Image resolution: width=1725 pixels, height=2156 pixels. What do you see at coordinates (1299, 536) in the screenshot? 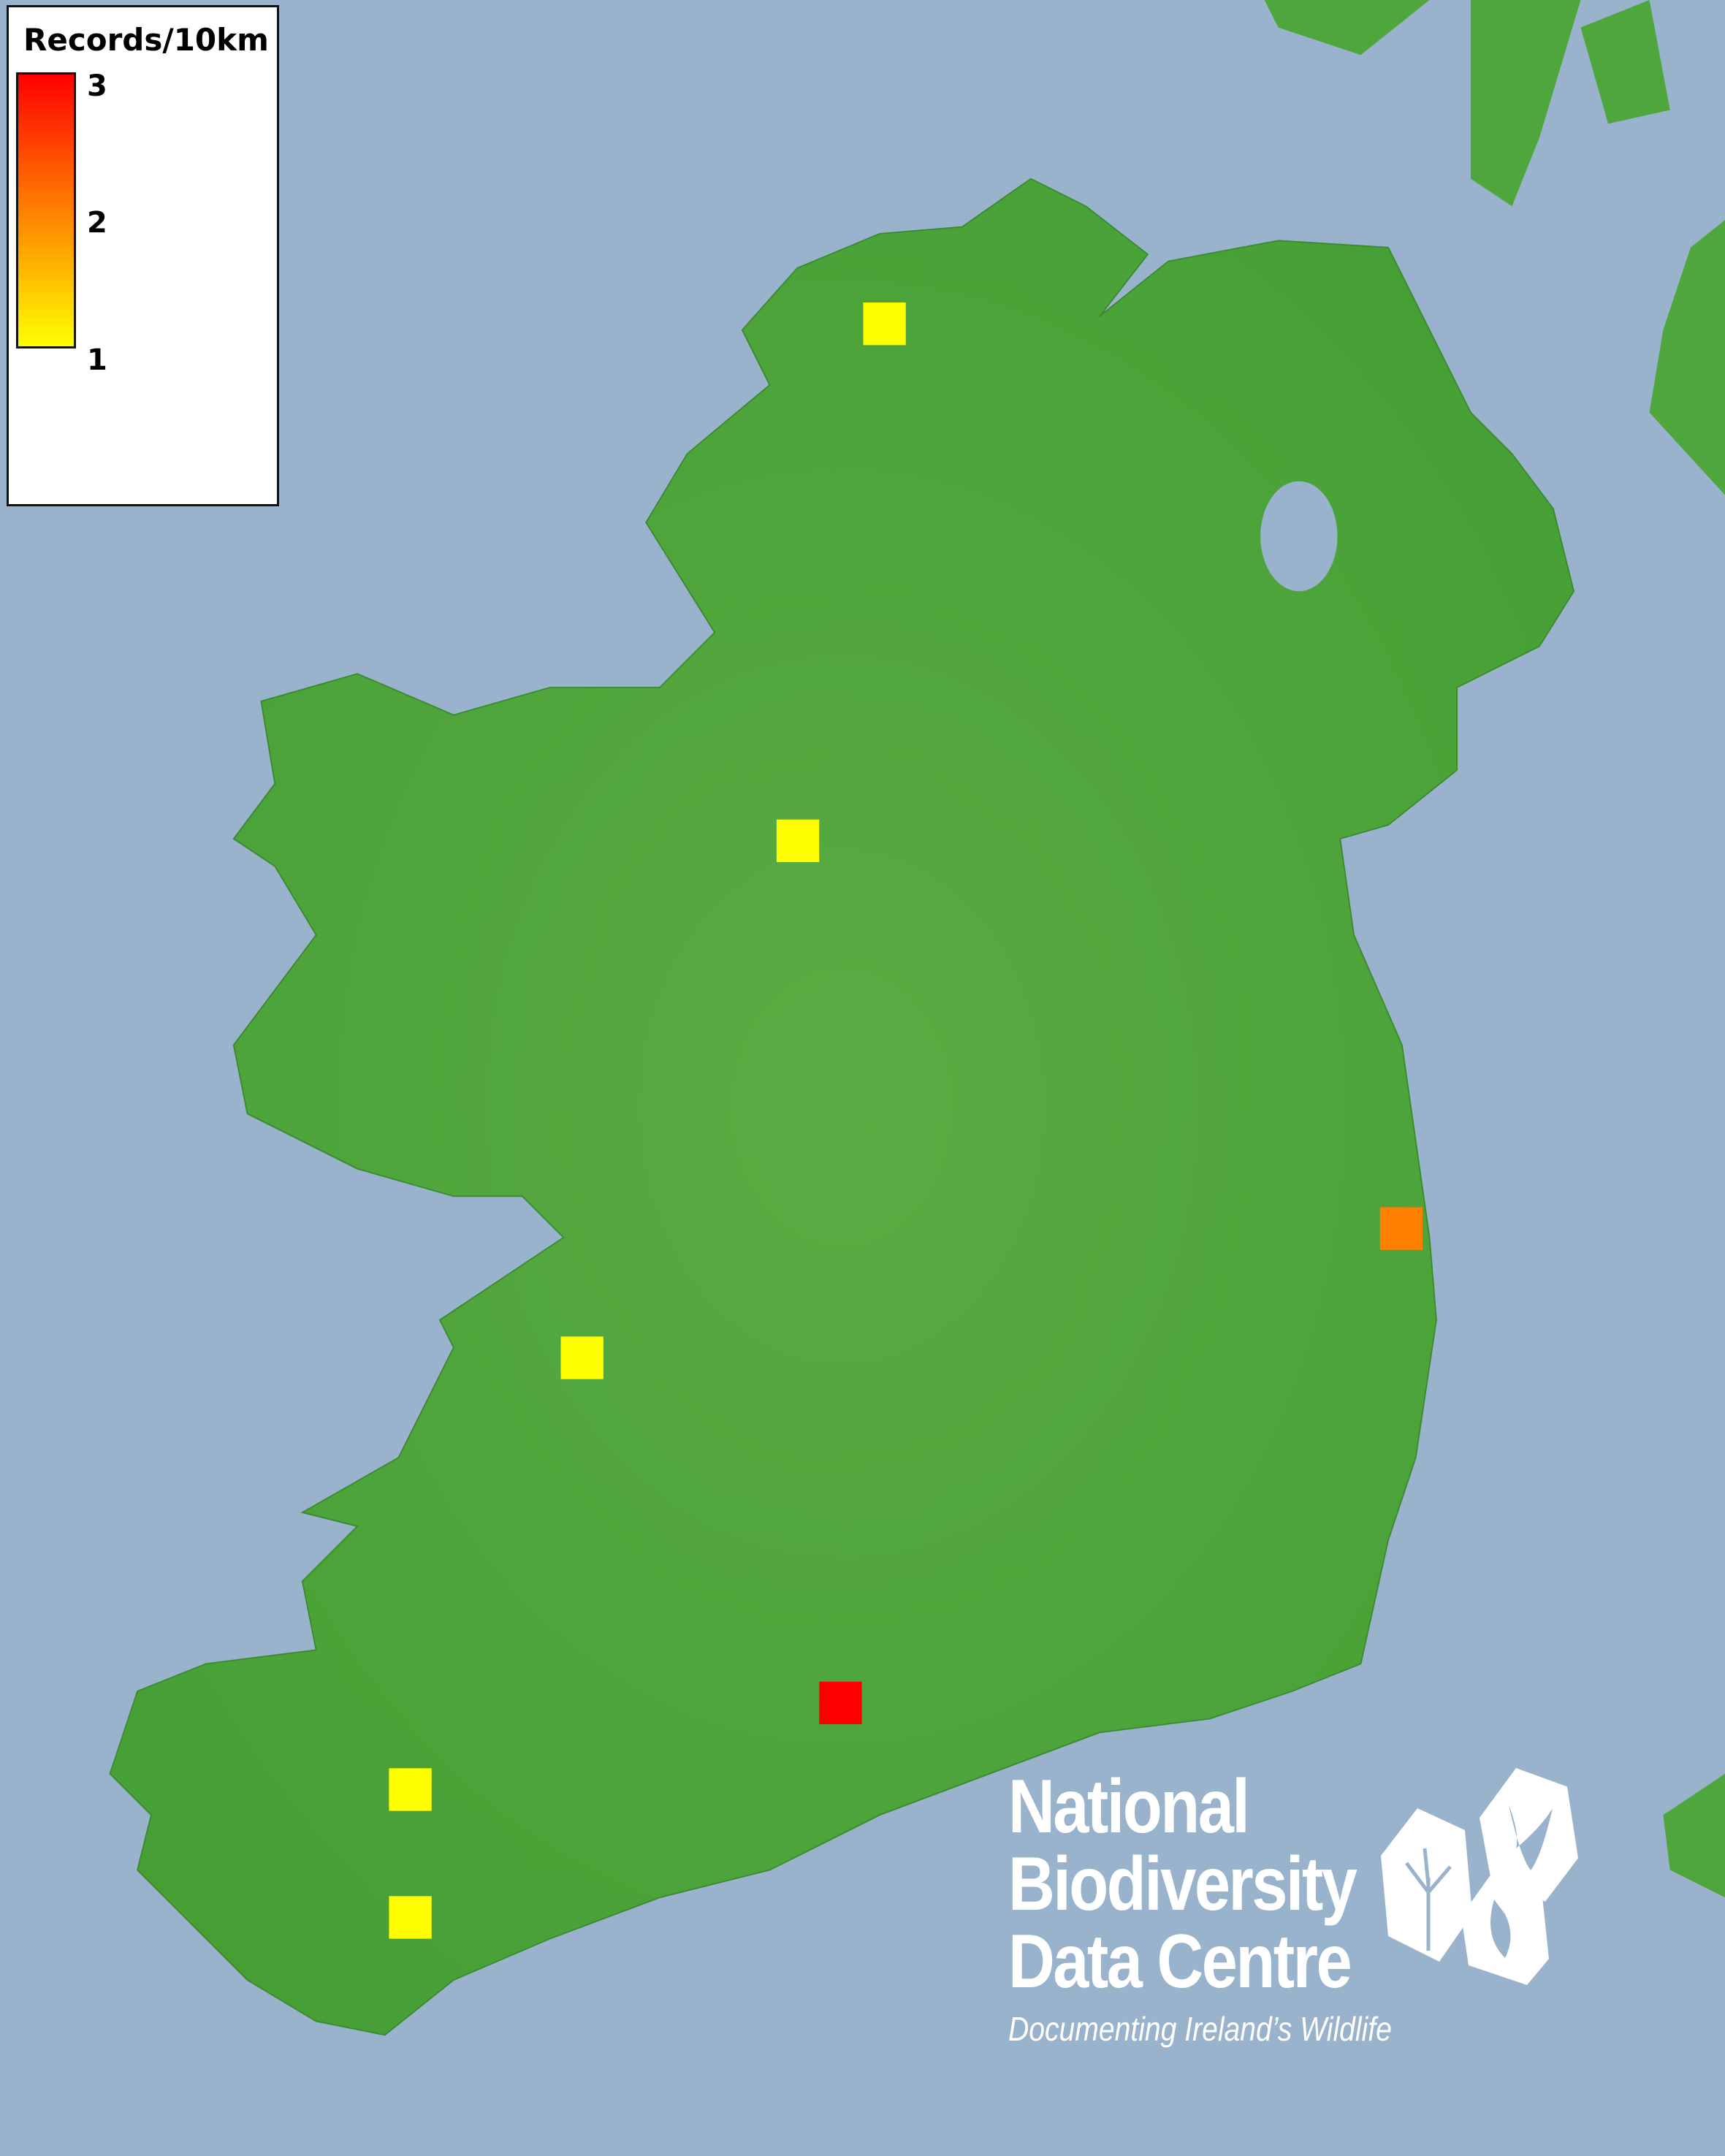
I see `lough-neagh` at bounding box center [1299, 536].